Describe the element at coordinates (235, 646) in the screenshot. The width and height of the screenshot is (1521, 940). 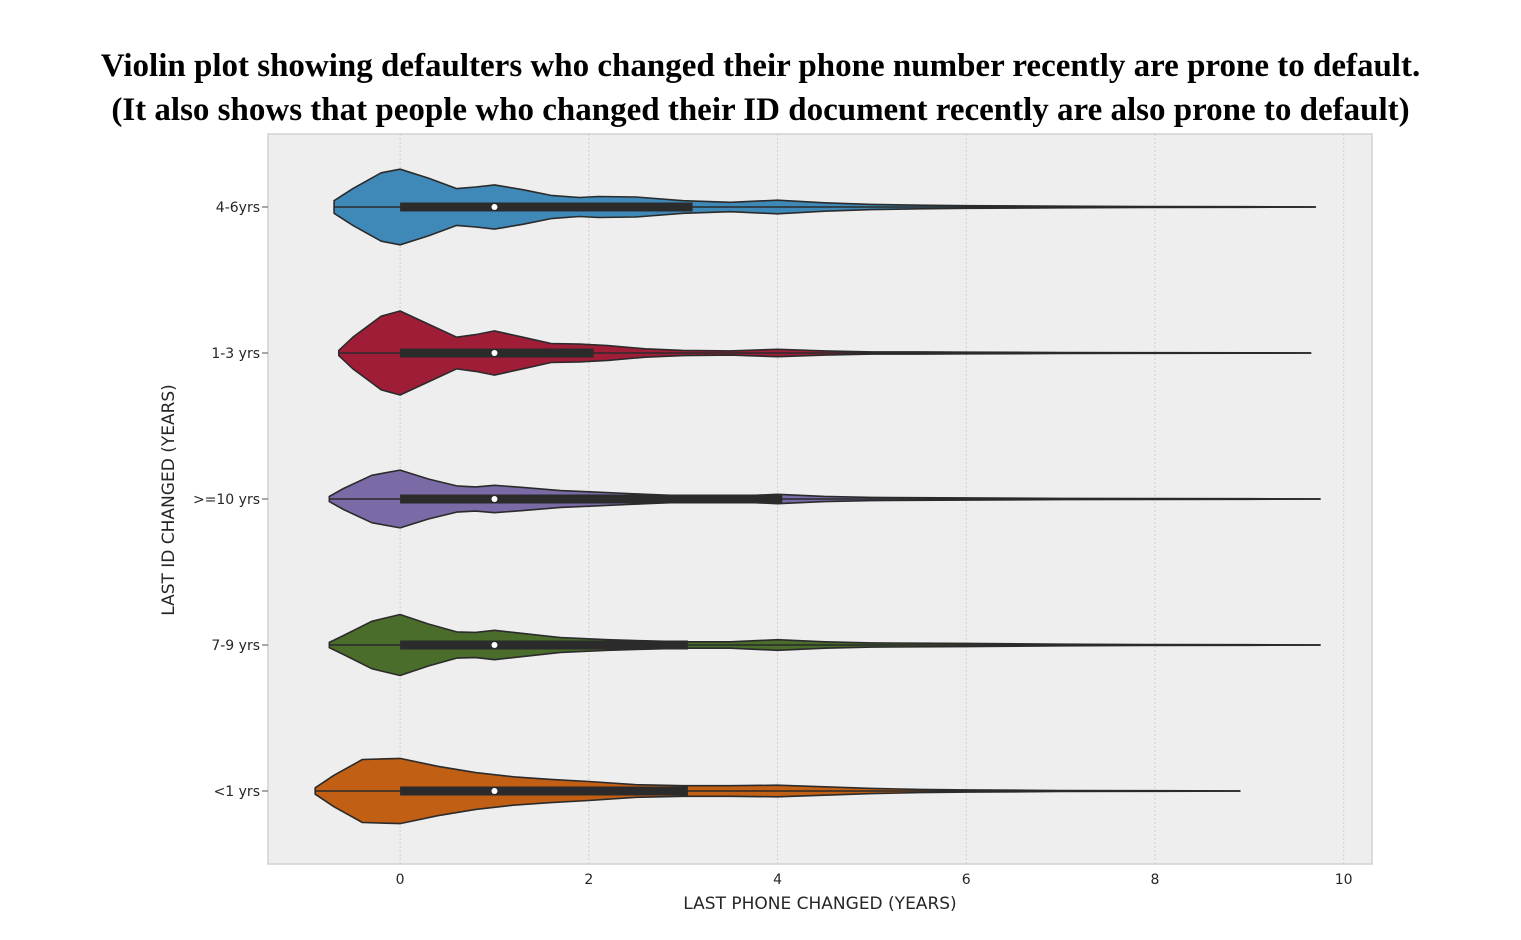
I see `y-tick-label: 7-9 yrs` at that location.